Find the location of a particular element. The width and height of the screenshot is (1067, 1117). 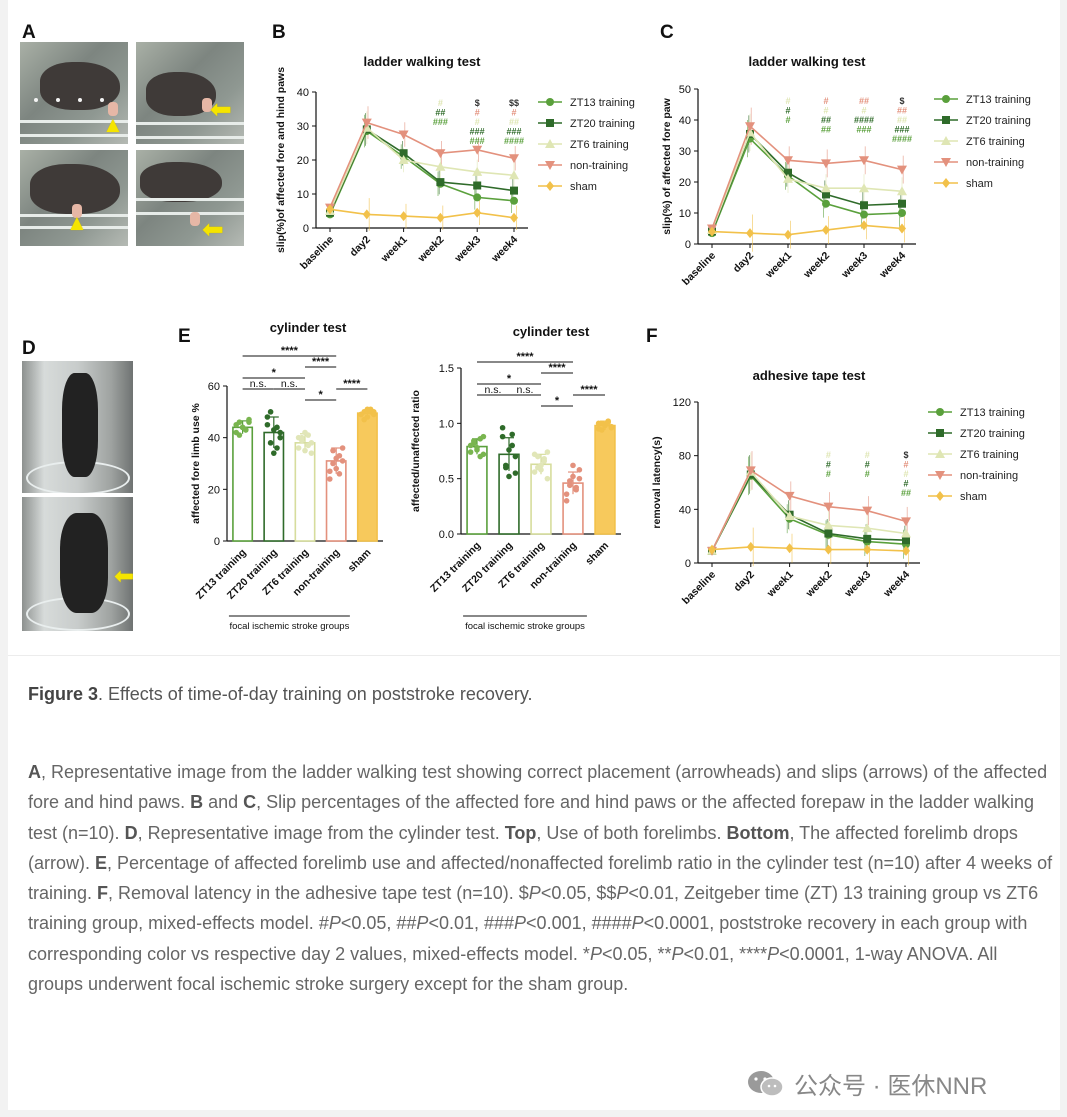

panel-label-f: F is located at coordinates (652, 336).